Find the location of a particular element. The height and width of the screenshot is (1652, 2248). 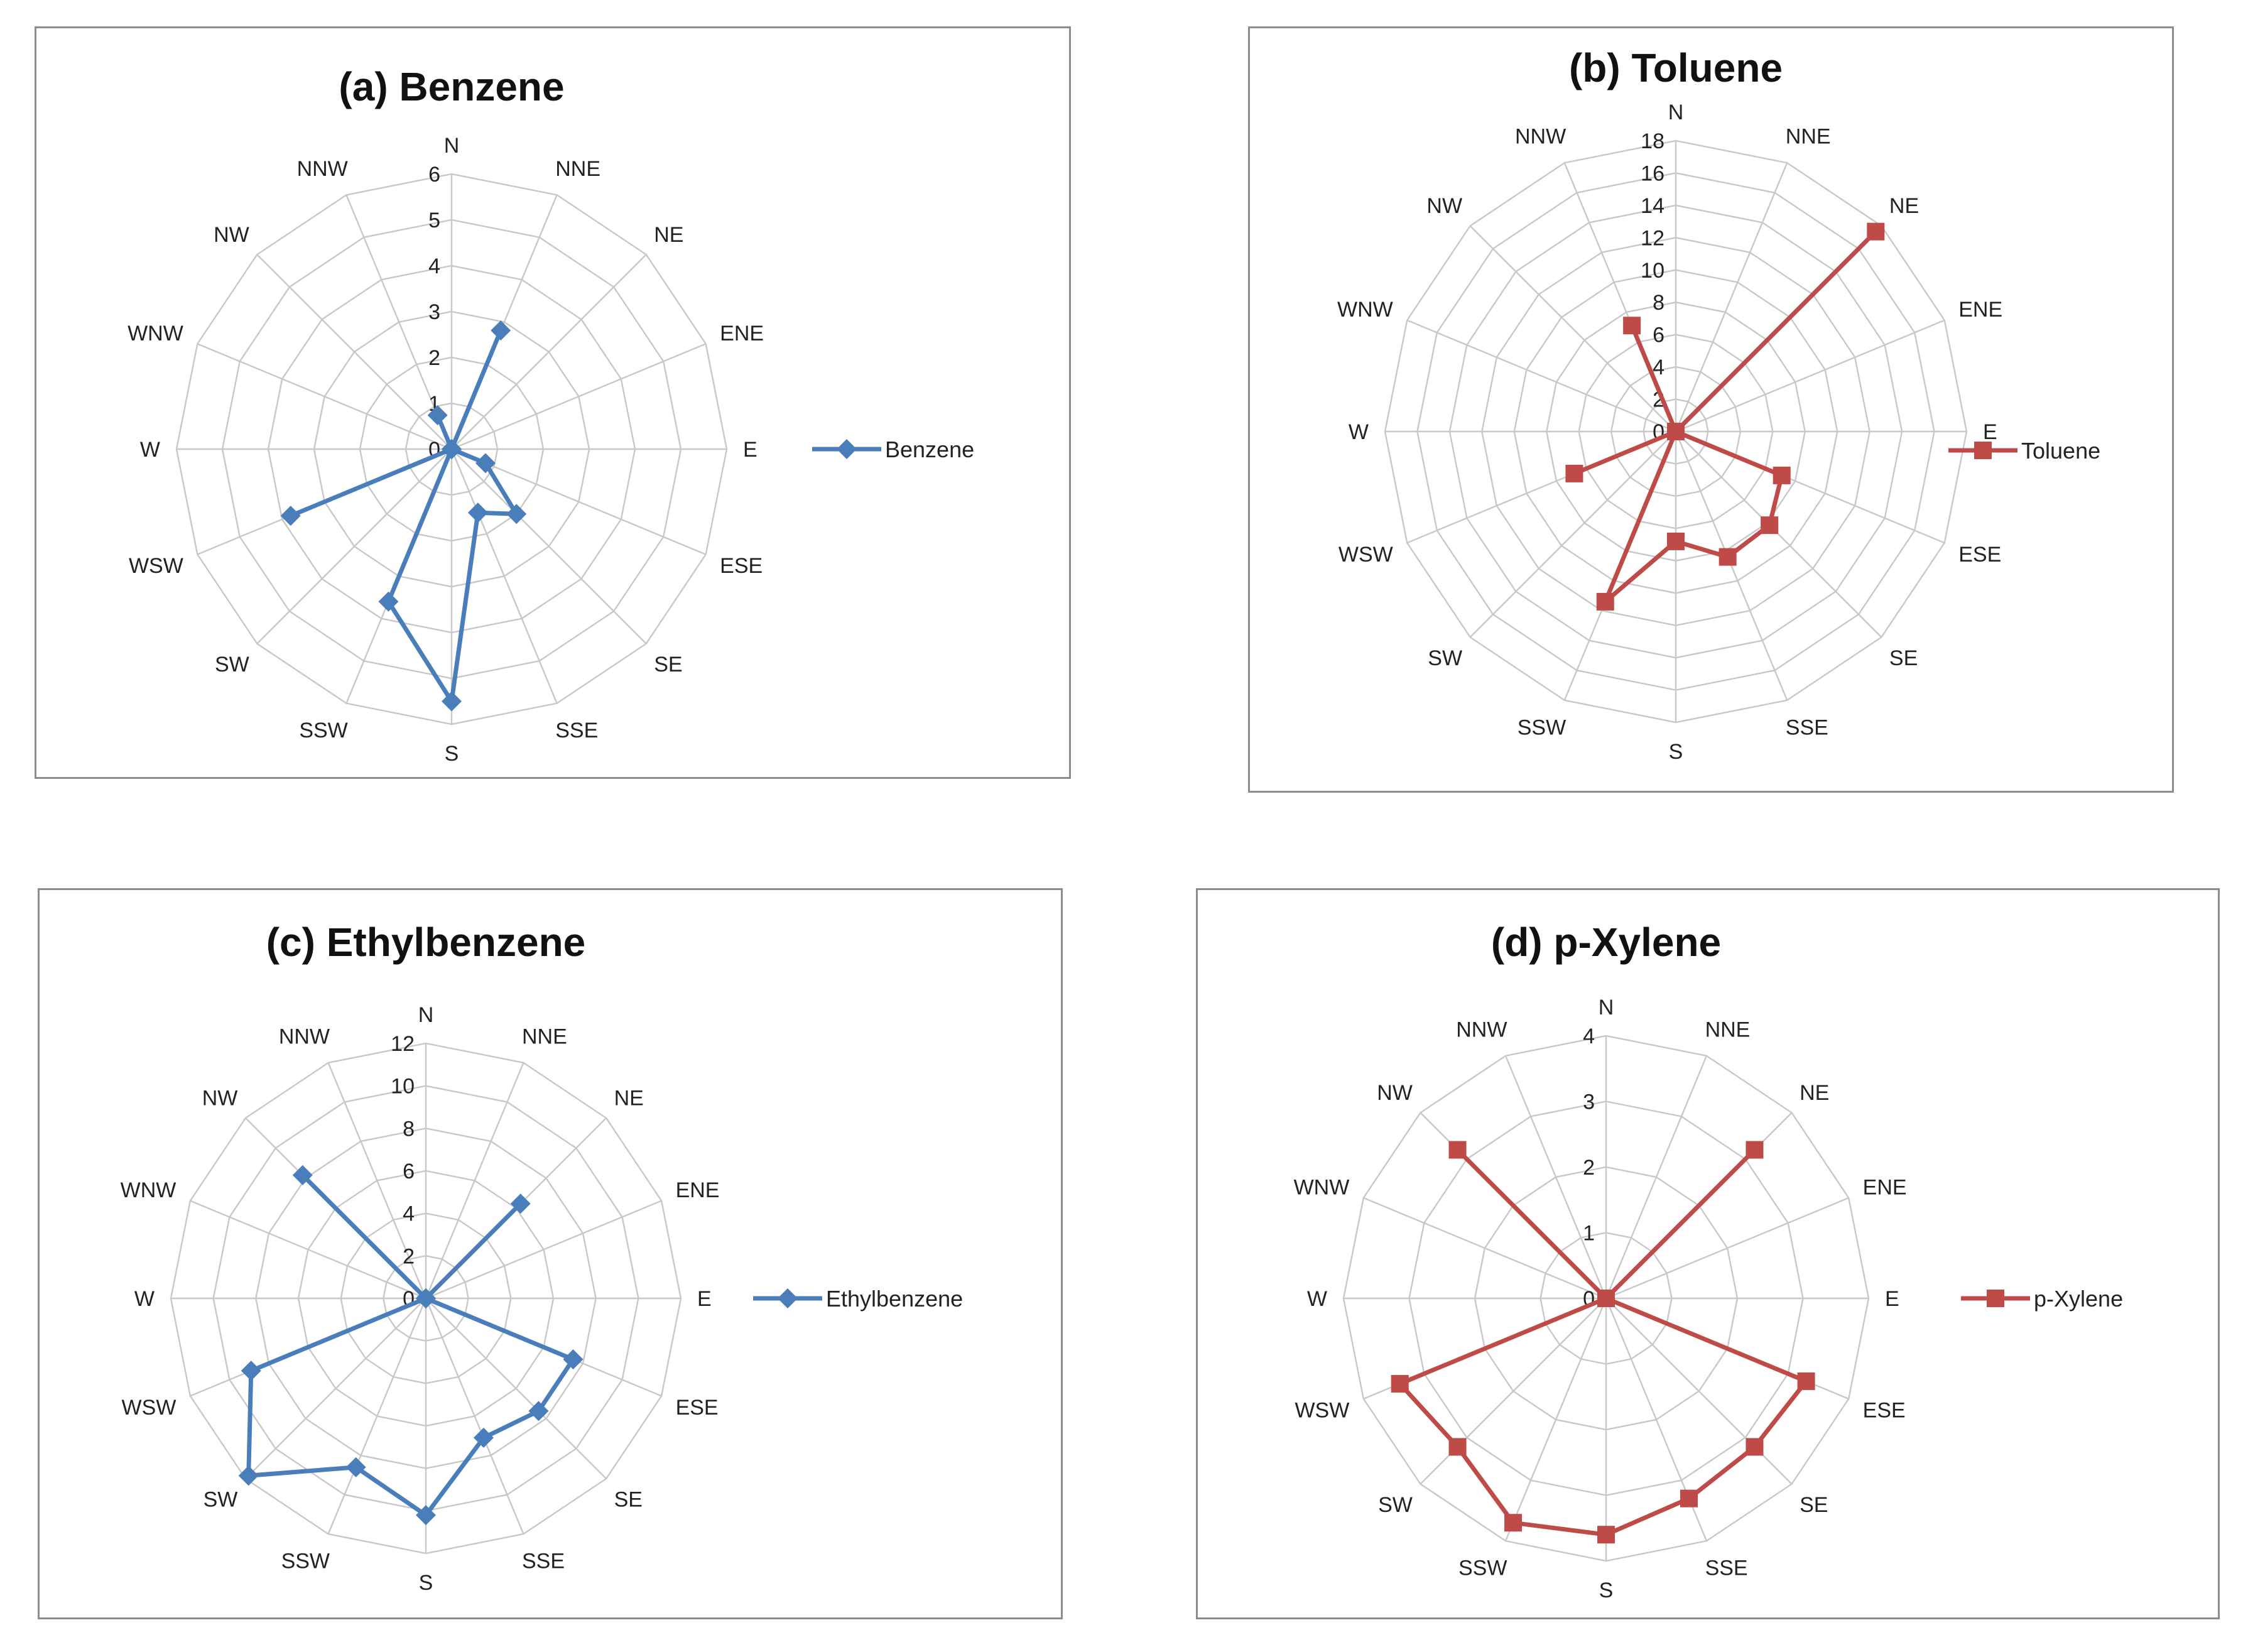

series-line-ethylbenzene is located at coordinates (412, 1345).